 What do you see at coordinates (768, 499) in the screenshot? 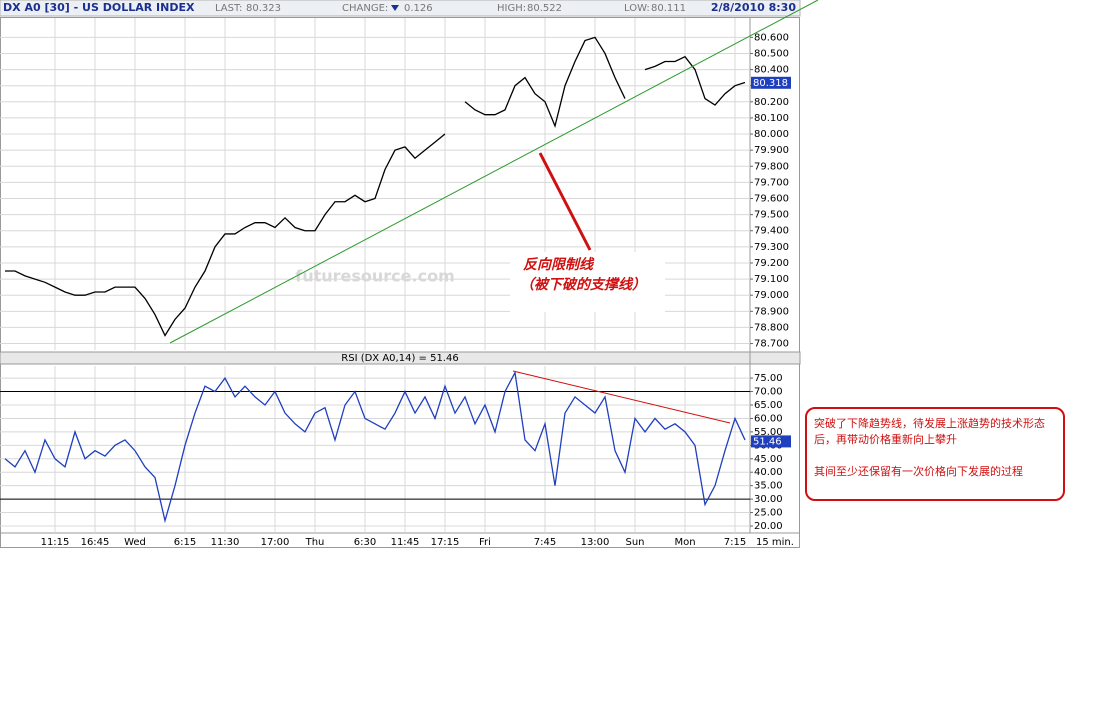
I see `y-tick-label: 30.00` at bounding box center [768, 499].